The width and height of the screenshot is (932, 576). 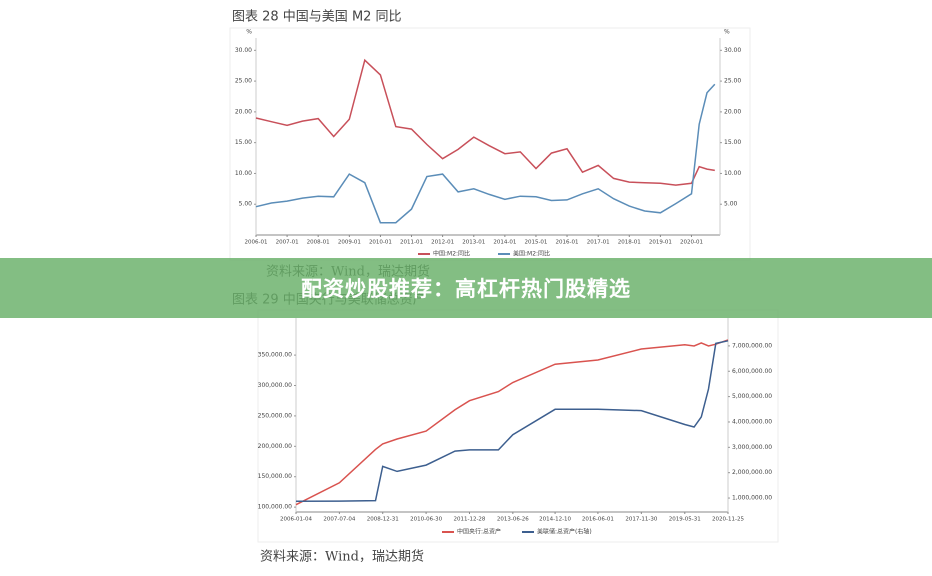 What do you see at coordinates (349, 243) in the screenshot?
I see `x-tick-label: 2009-01` at bounding box center [349, 243].